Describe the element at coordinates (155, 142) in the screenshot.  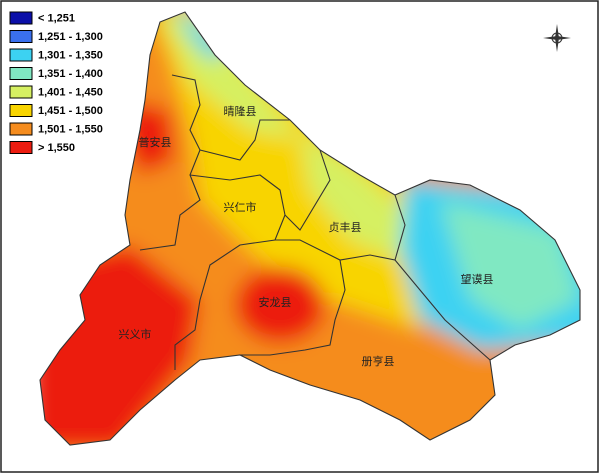
I see `county-label: 普安县` at that location.